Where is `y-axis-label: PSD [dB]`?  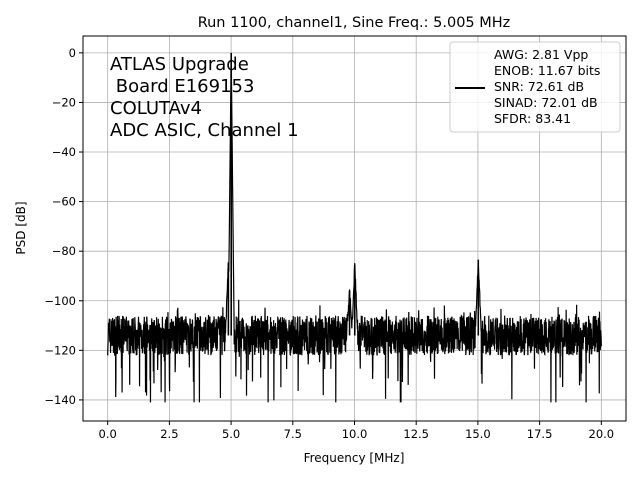 y-axis-label: PSD [dB] is located at coordinates (21, 227).